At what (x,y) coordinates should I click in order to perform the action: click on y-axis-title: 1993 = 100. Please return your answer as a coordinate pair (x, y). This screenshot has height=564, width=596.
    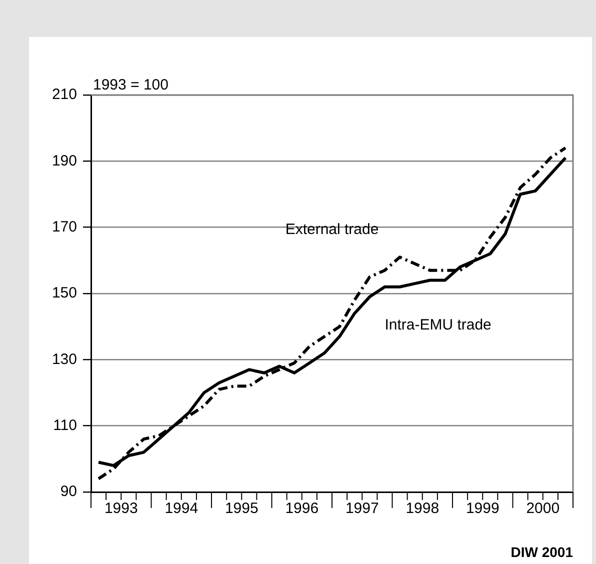
    Looking at the image, I should click on (130, 85).